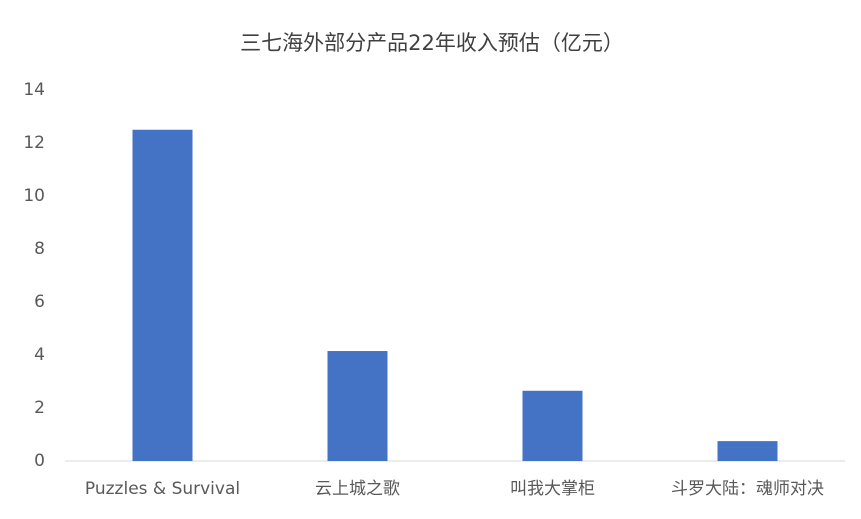 The height and width of the screenshot is (519, 861). What do you see at coordinates (357, 489) in the screenshot?
I see `x-tick-label: 云上城之歌` at bounding box center [357, 489].